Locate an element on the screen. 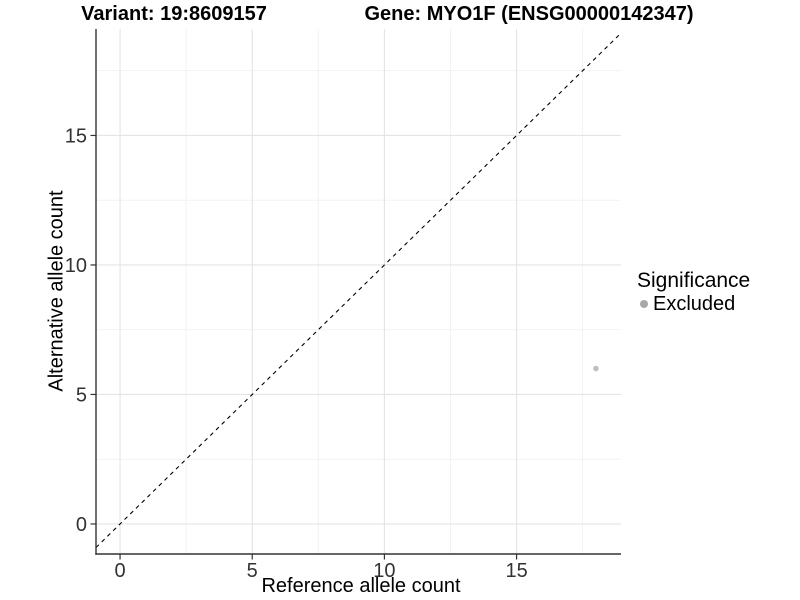 The height and width of the screenshot is (600, 800). x-tick-label: 0 is located at coordinates (119, 571).